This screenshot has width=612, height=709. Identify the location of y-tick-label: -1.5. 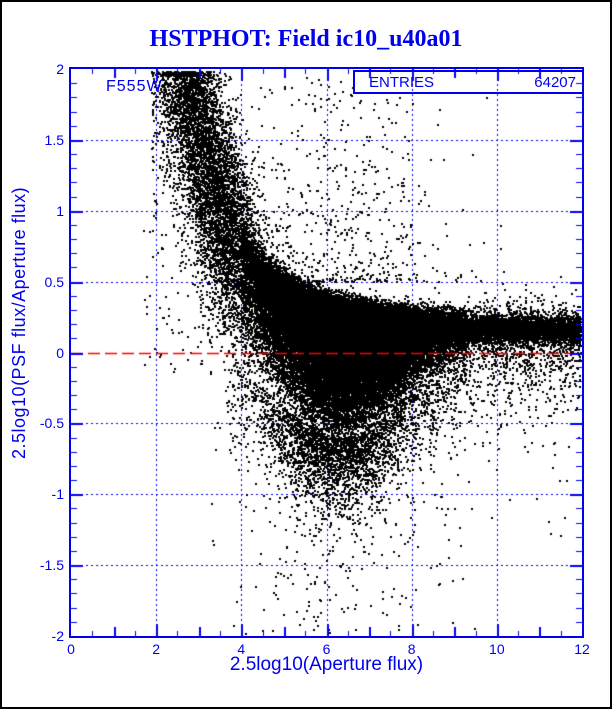
(51, 565).